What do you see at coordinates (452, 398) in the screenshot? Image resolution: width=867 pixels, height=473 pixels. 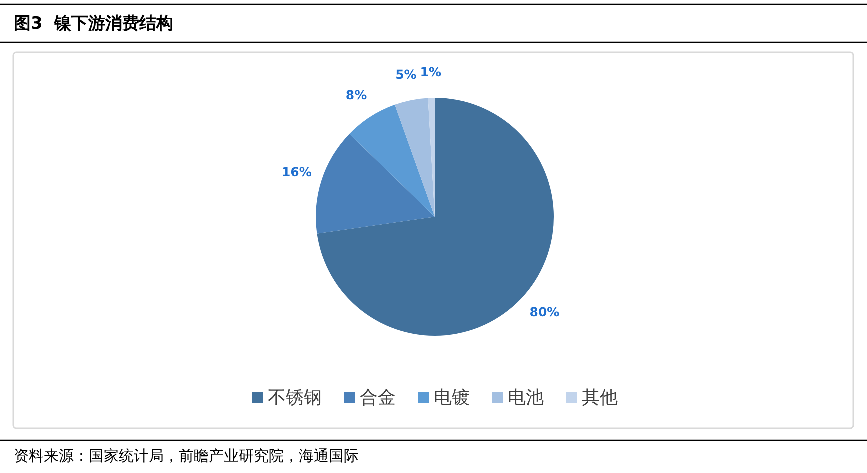 I see `legend-label: 电镀` at bounding box center [452, 398].